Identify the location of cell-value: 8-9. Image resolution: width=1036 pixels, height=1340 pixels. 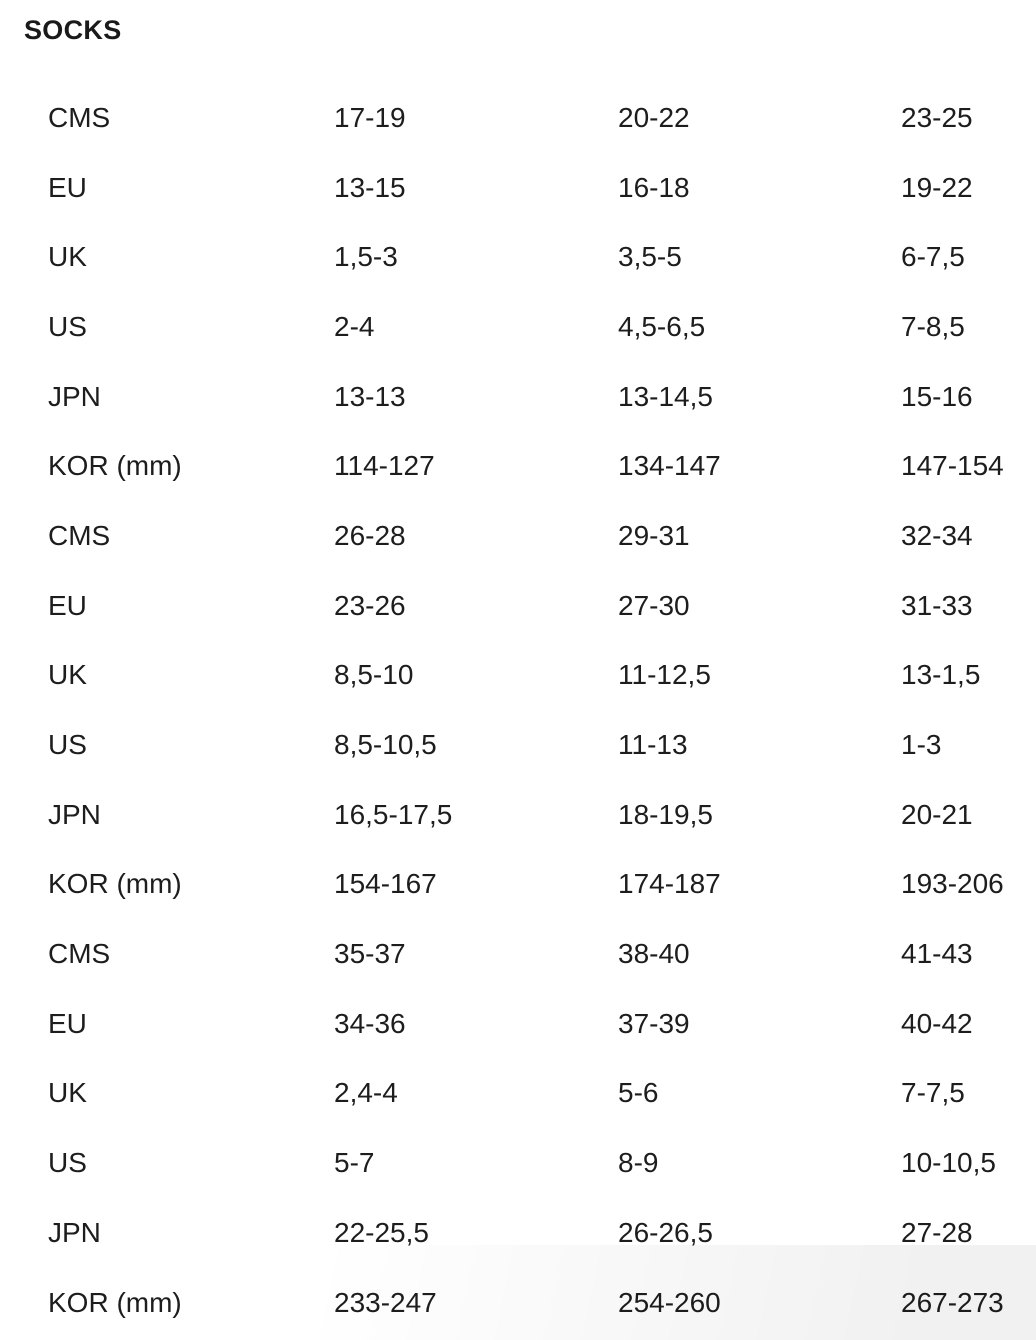
(638, 1163).